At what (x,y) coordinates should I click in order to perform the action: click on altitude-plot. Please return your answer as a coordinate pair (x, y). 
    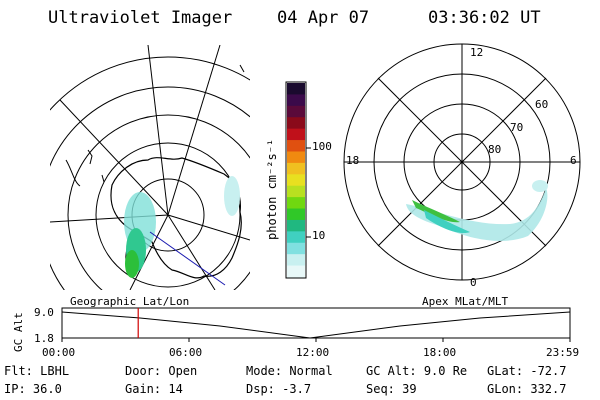
    Looking at the image, I should click on (316, 324).